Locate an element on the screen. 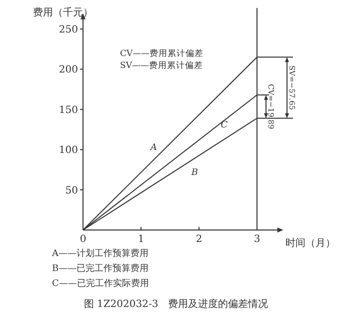 This screenshot has height=316, width=352. x-tick-label: 2 is located at coordinates (199, 239).